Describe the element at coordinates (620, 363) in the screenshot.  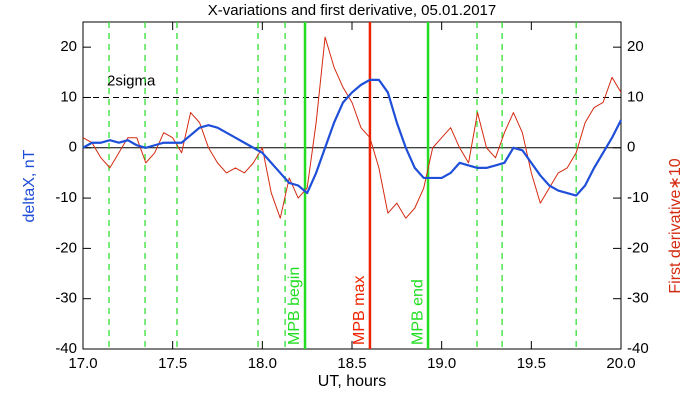
I see `x-tick-label: 20.0` at that location.